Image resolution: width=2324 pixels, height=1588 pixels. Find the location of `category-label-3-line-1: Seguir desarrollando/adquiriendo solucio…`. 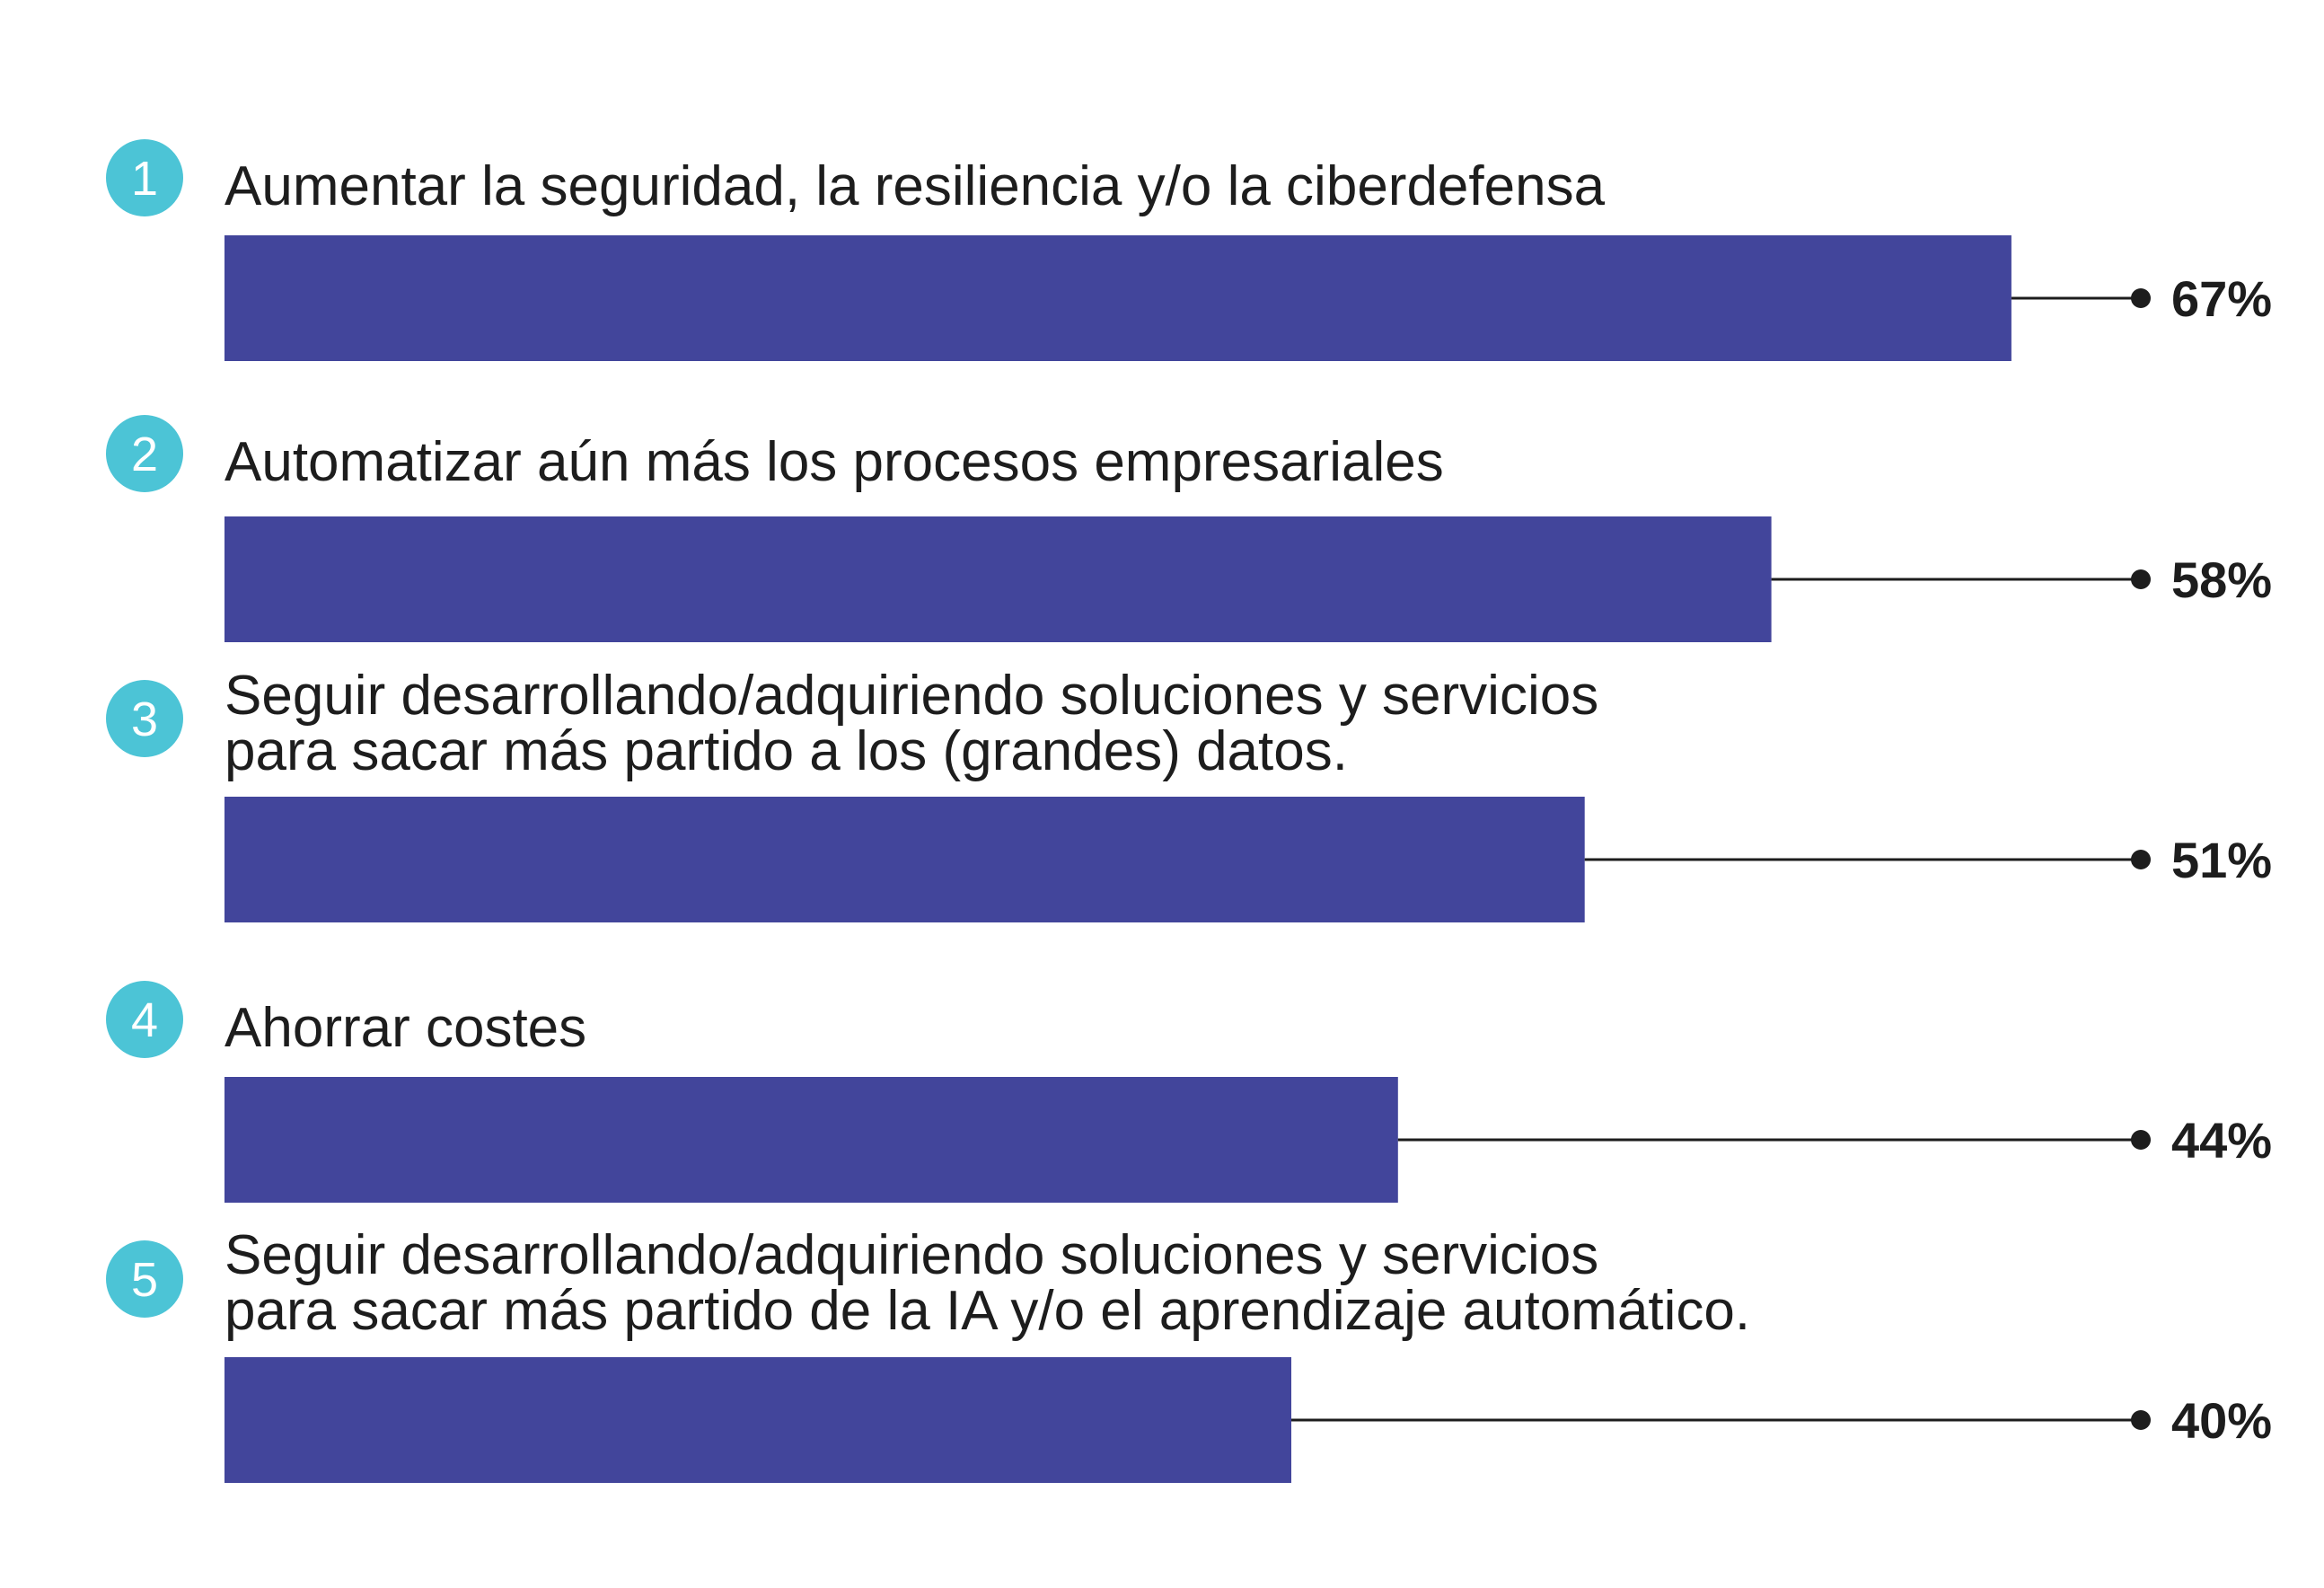

category-label-3-line-1: Seguir desarrollando/adquiriendo solucio… is located at coordinates (911, 696).